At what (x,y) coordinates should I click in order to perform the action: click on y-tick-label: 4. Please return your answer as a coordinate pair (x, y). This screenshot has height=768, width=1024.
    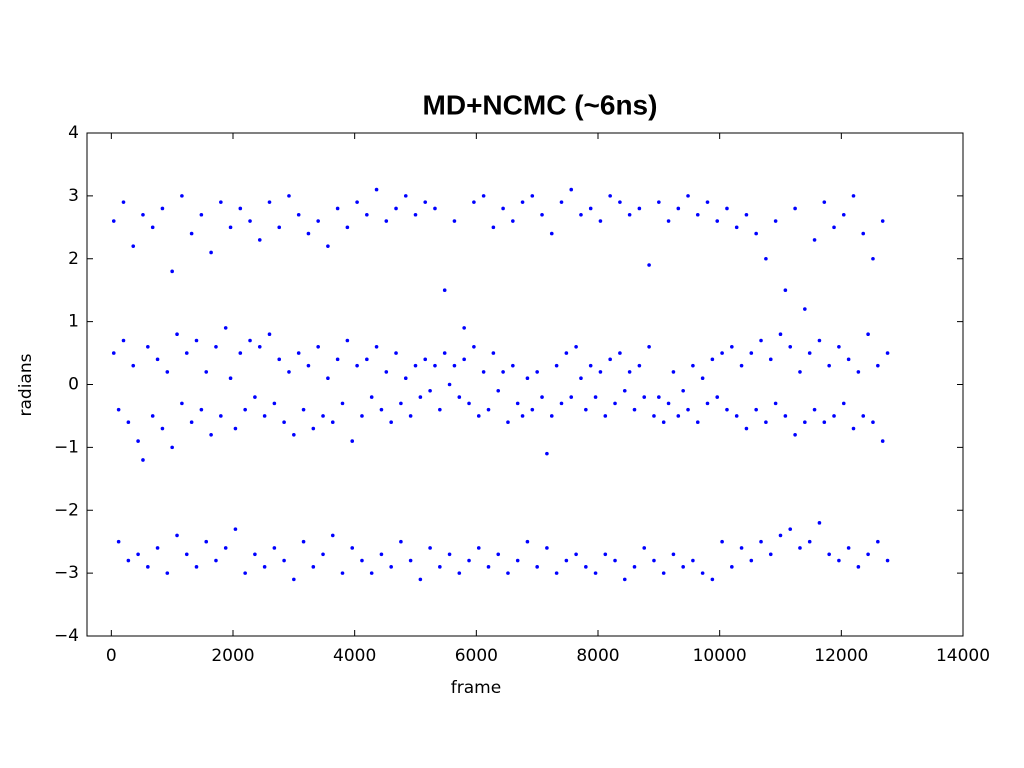
    Looking at the image, I should click on (73, 133).